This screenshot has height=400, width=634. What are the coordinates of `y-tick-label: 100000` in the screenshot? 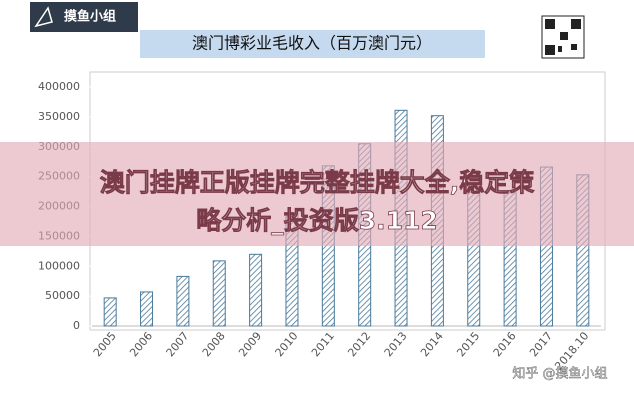 It's located at (59, 265).